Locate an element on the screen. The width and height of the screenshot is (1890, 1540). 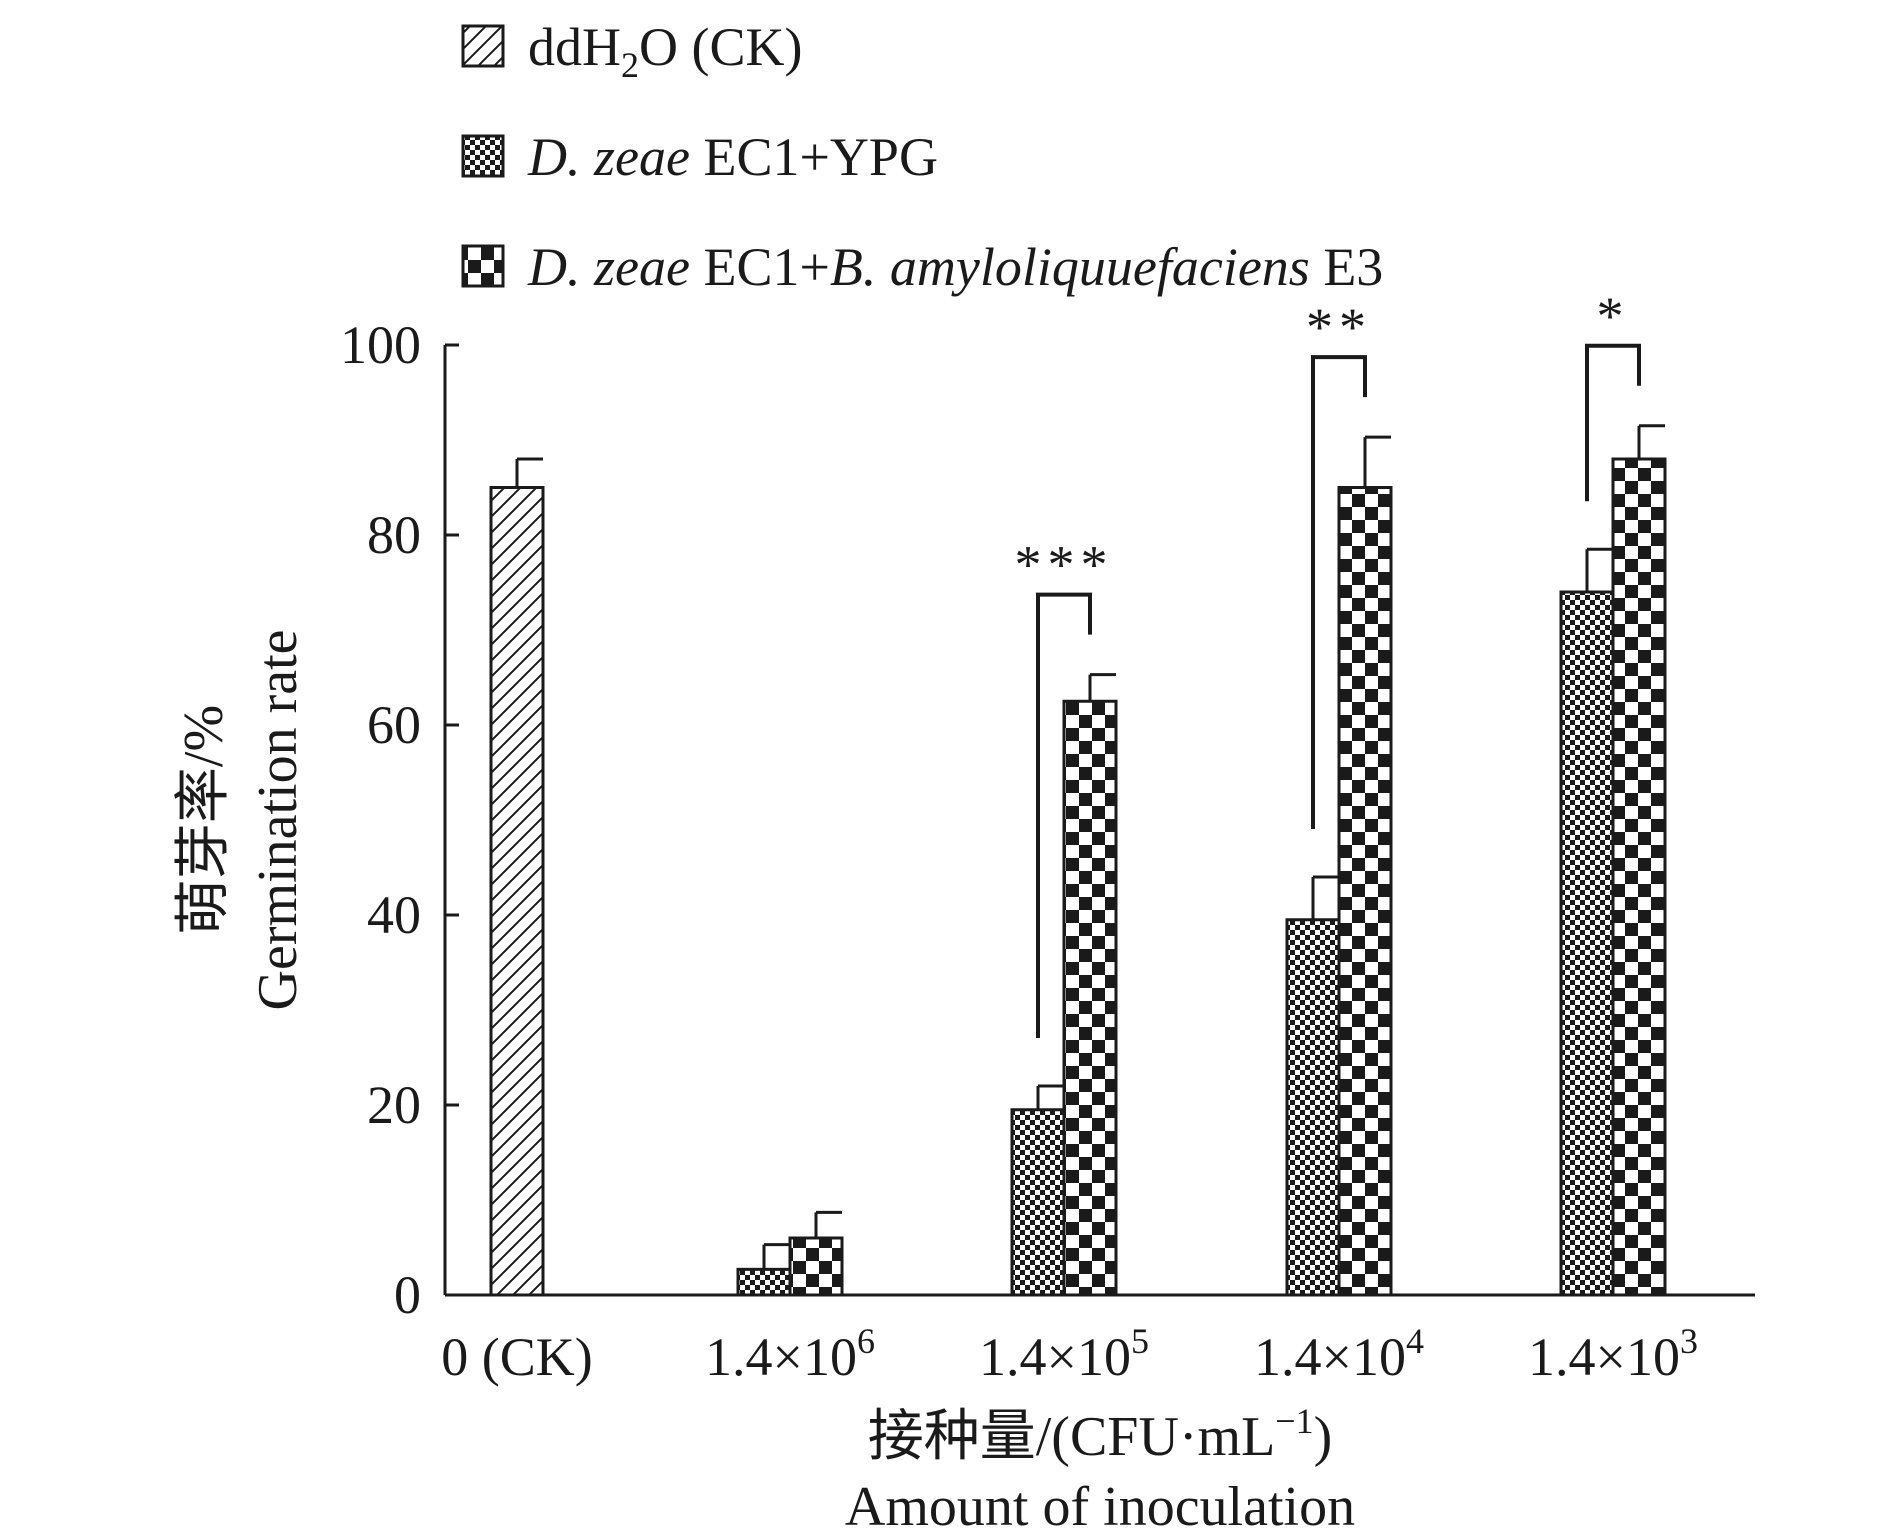
x-axis-title-cn-base: 接种量/(CFU·mL is located at coordinates (1072, 1437).